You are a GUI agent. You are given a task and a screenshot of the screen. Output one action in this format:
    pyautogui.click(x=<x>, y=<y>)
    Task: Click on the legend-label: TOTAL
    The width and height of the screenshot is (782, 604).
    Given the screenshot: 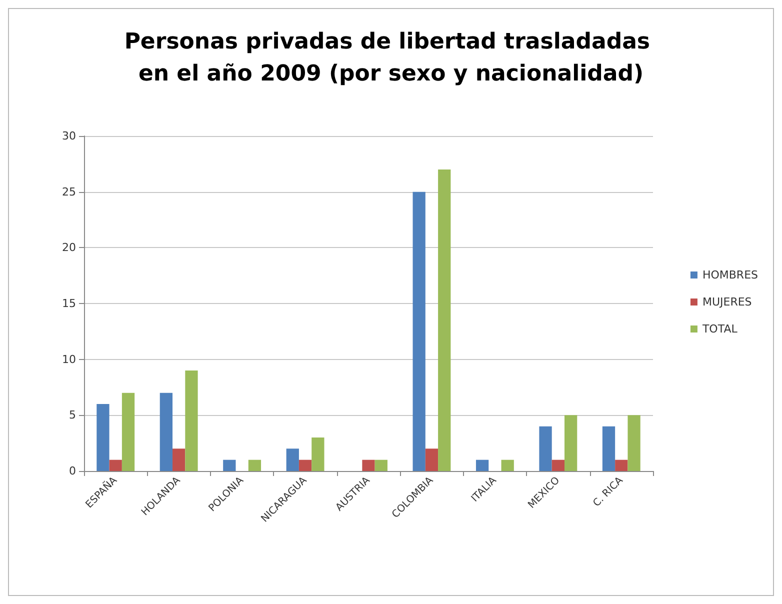 What is the action you would take?
    pyautogui.click(x=719, y=329)
    